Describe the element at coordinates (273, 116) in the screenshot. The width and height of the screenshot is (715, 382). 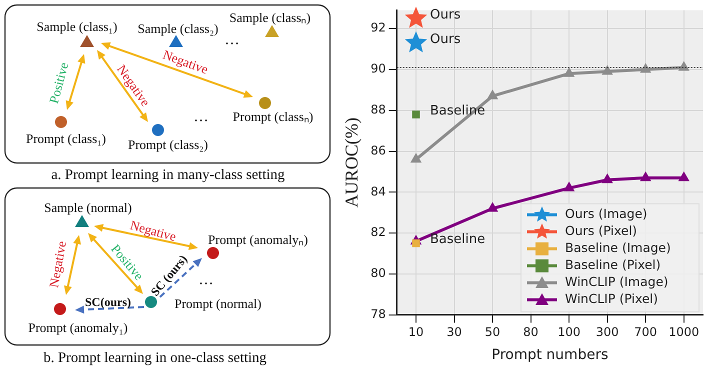
I see `text: Prompt (classₙ)` at that location.